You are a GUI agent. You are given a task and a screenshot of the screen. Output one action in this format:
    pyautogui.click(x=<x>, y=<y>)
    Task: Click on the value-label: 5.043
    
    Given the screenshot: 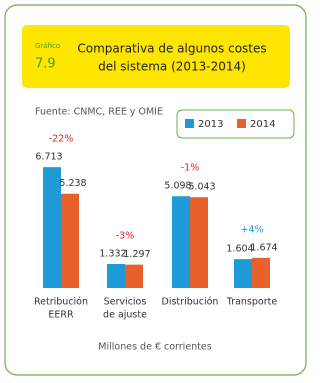 What is the action you would take?
    pyautogui.click(x=201, y=187)
    